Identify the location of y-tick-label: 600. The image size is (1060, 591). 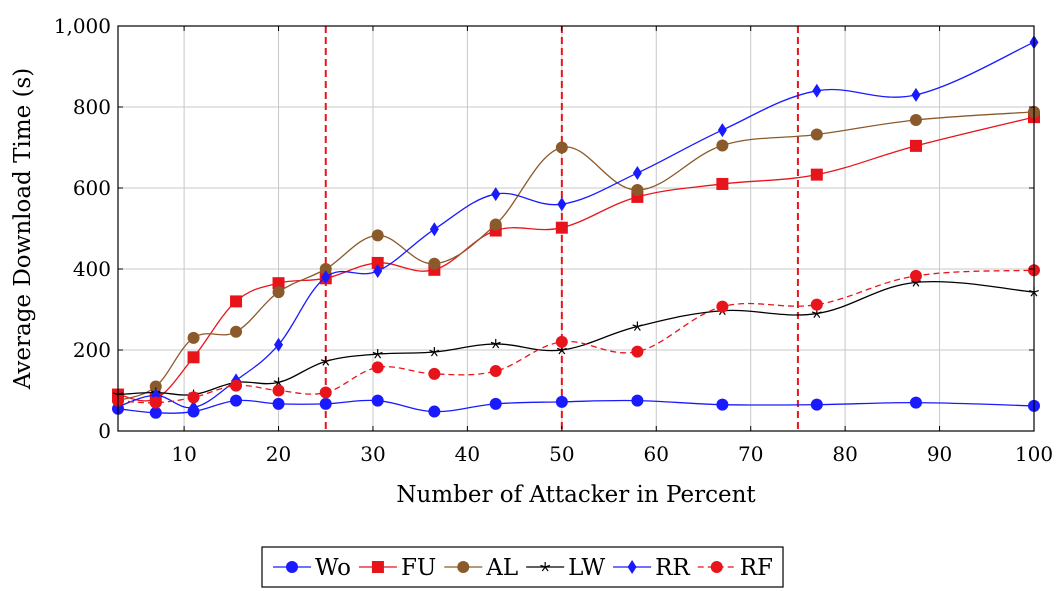
(92, 188).